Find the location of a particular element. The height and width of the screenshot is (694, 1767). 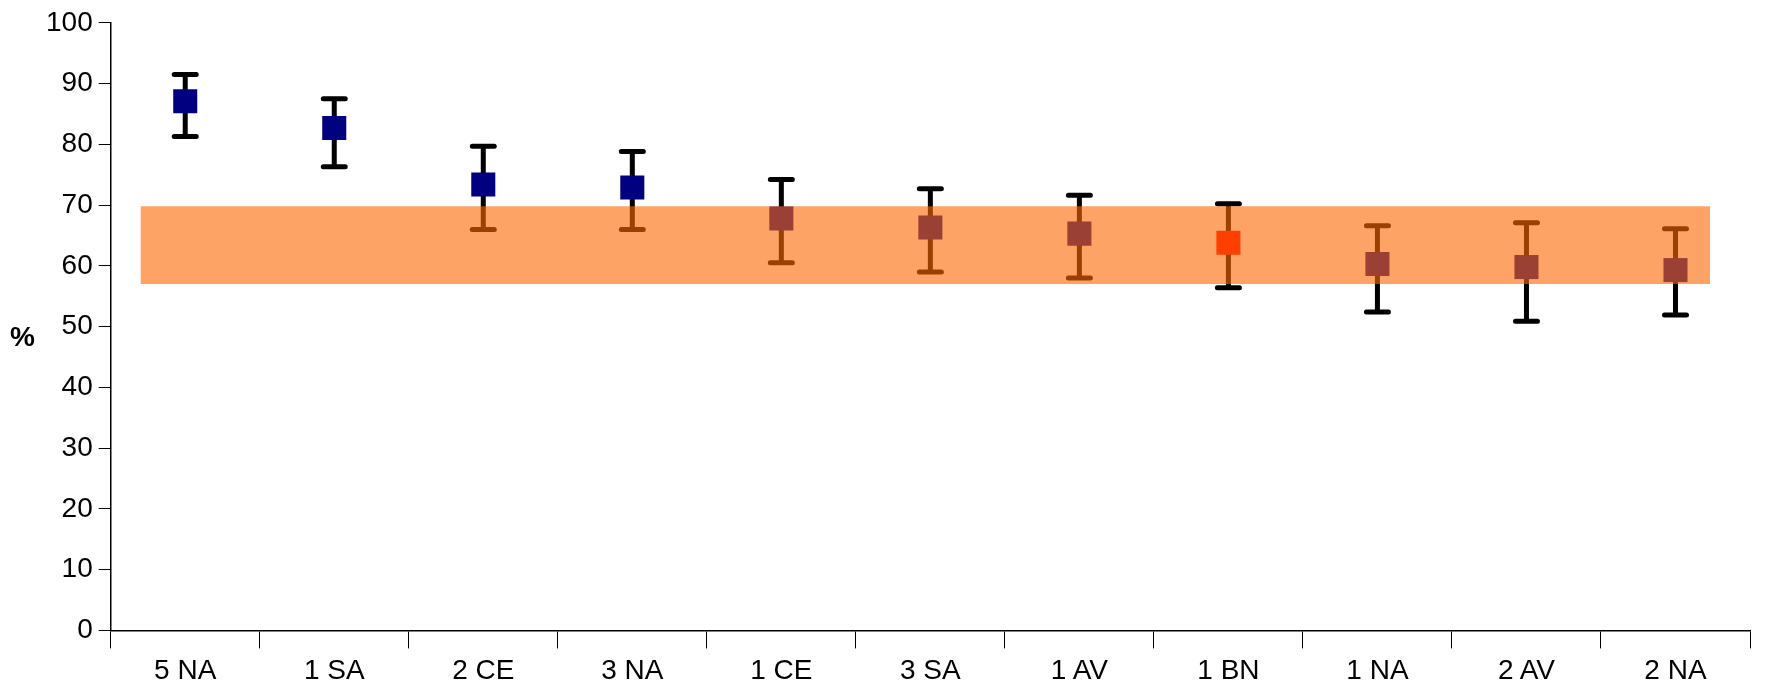

x-tick-label: 3 SA is located at coordinates (931, 669).